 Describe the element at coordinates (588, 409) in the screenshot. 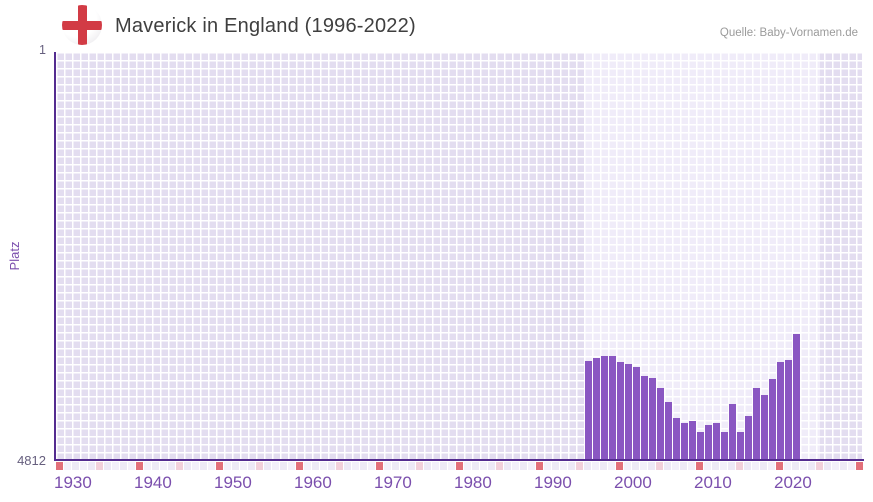

I see `bar-1996` at that location.